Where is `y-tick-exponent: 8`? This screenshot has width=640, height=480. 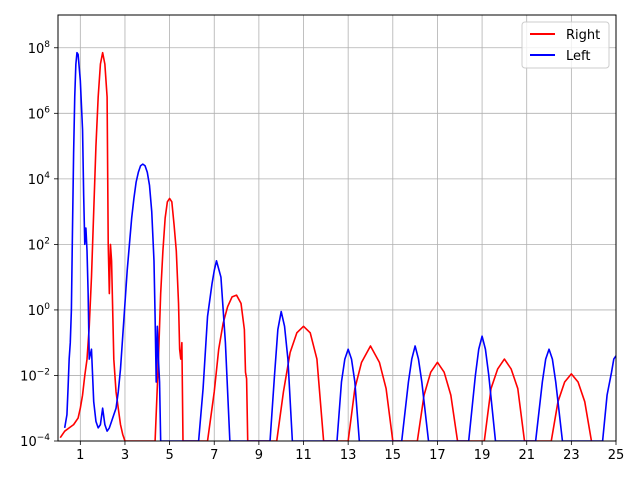
y-tick-exponent: 8 is located at coordinates (47, 45).